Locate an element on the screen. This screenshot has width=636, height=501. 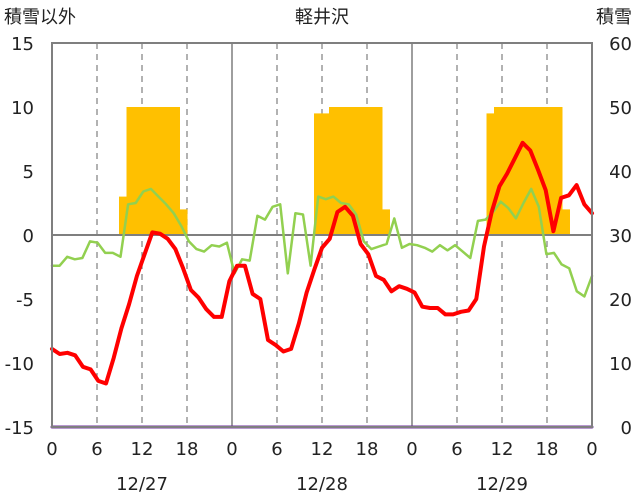
left-tick-label: -5 is located at coordinates (25, 300).